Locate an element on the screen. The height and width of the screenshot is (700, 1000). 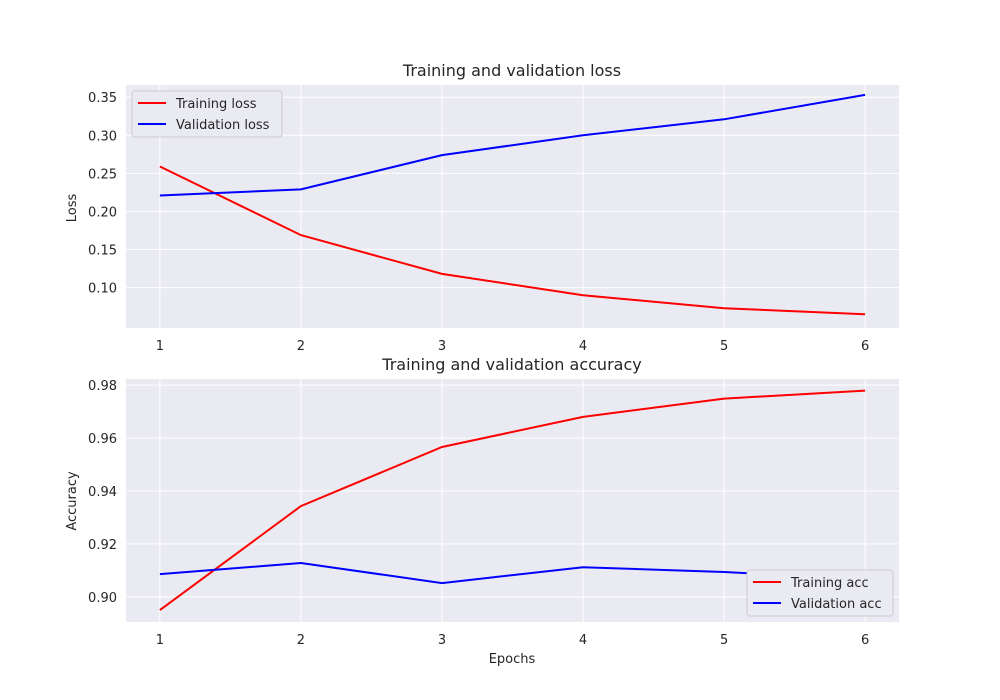
loss-y-tick-label: 0.20 is located at coordinates (102, 212).